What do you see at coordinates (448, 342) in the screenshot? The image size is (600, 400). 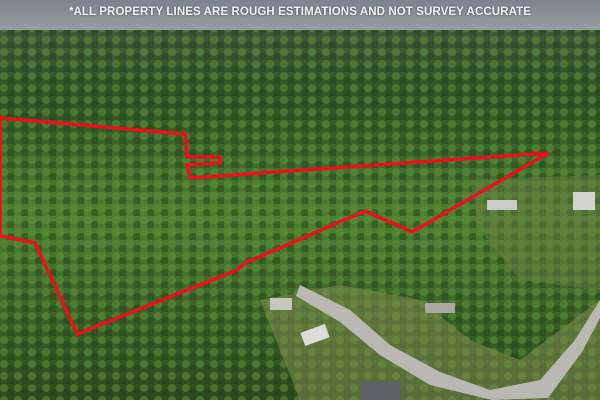 I see `road` at bounding box center [448, 342].